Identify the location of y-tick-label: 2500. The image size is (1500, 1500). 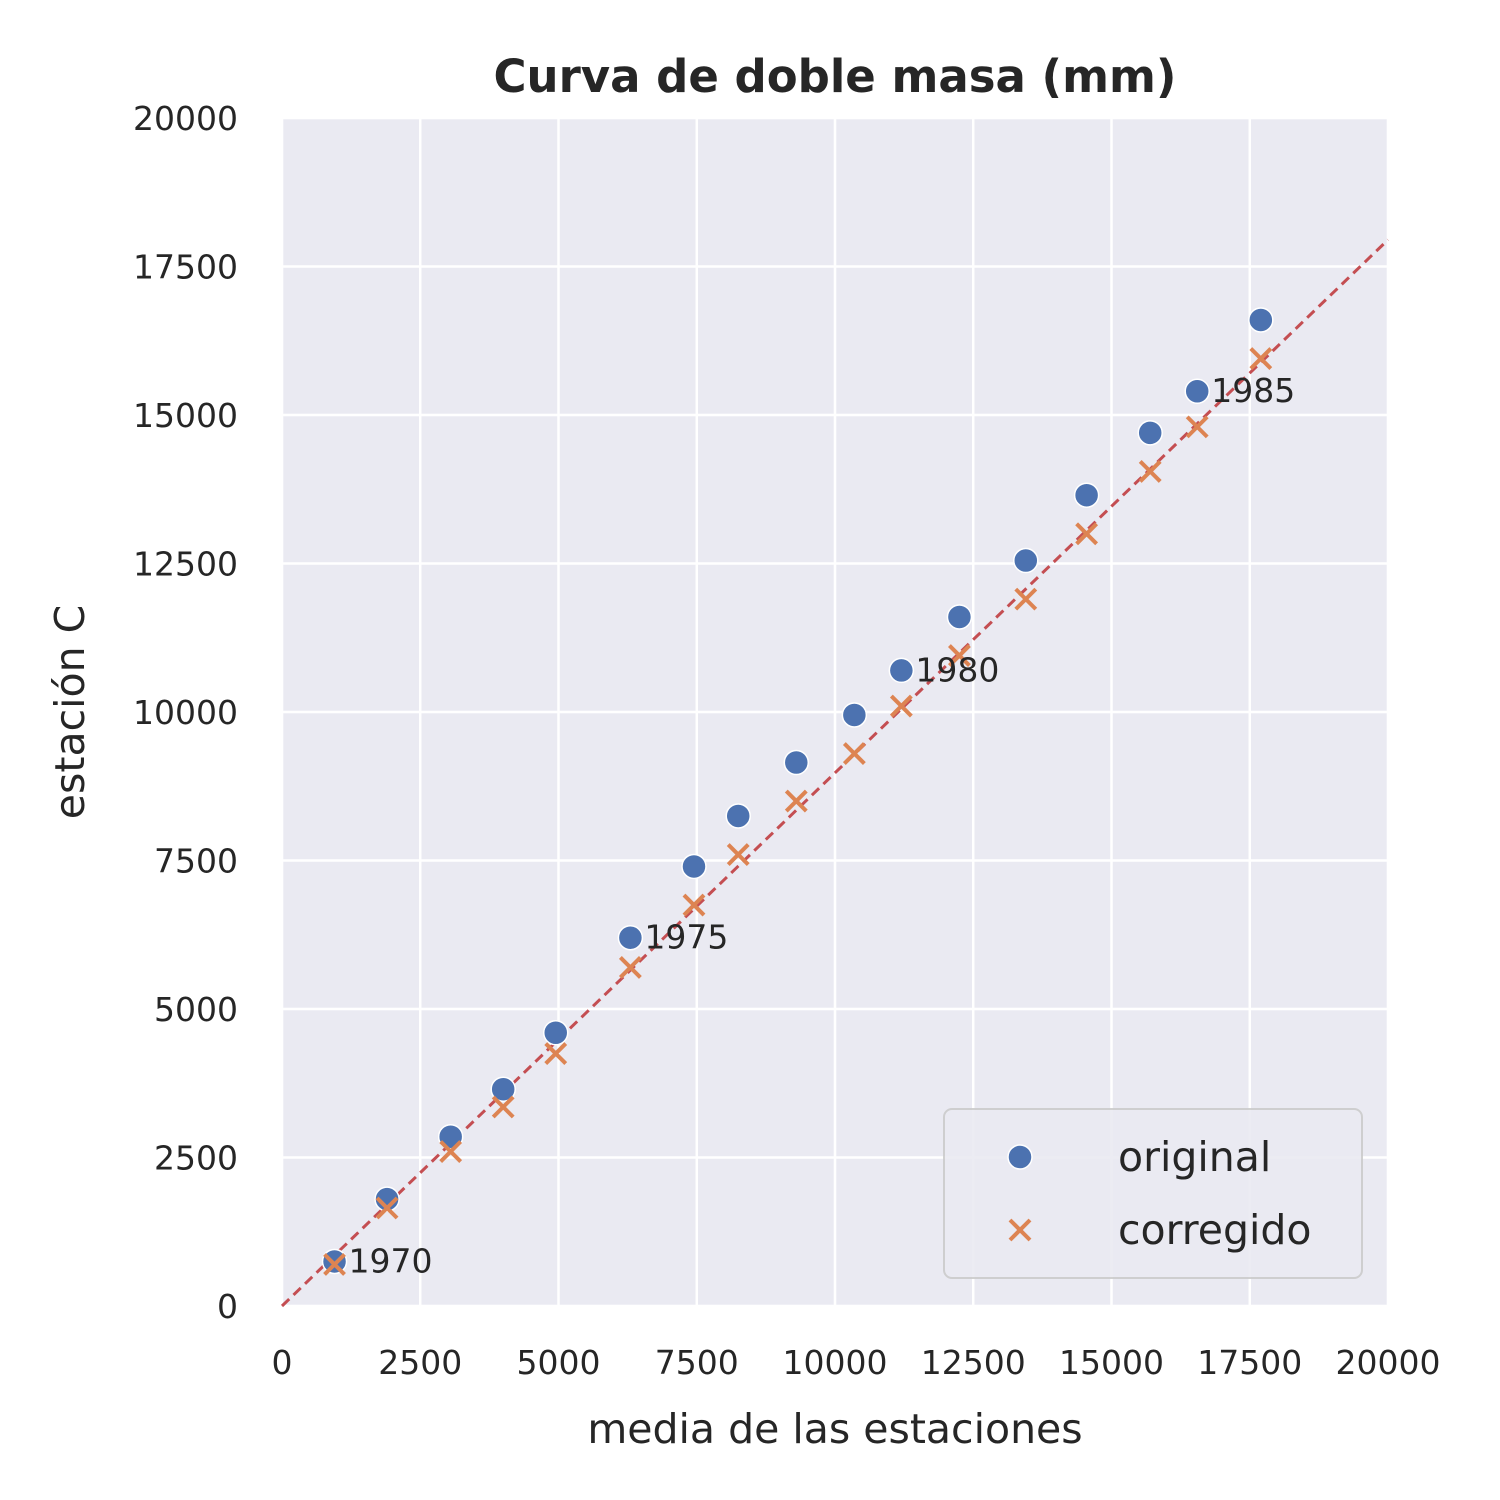
(196, 1158).